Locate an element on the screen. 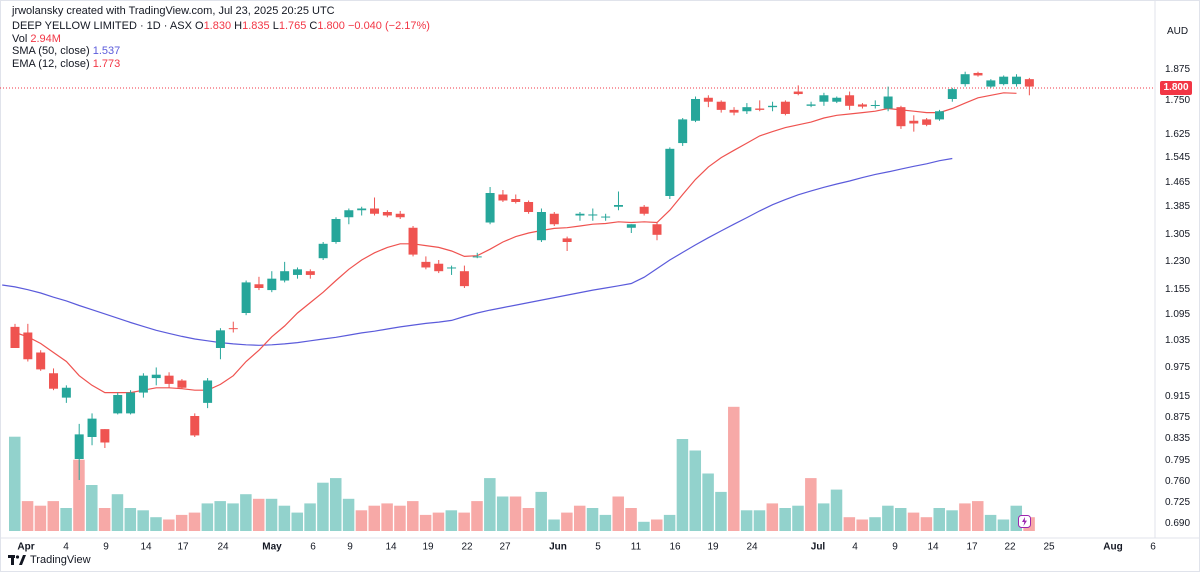 This screenshot has height=572, width=1200. ema-legend: EMA (12, close) 1.773 is located at coordinates (66, 64).